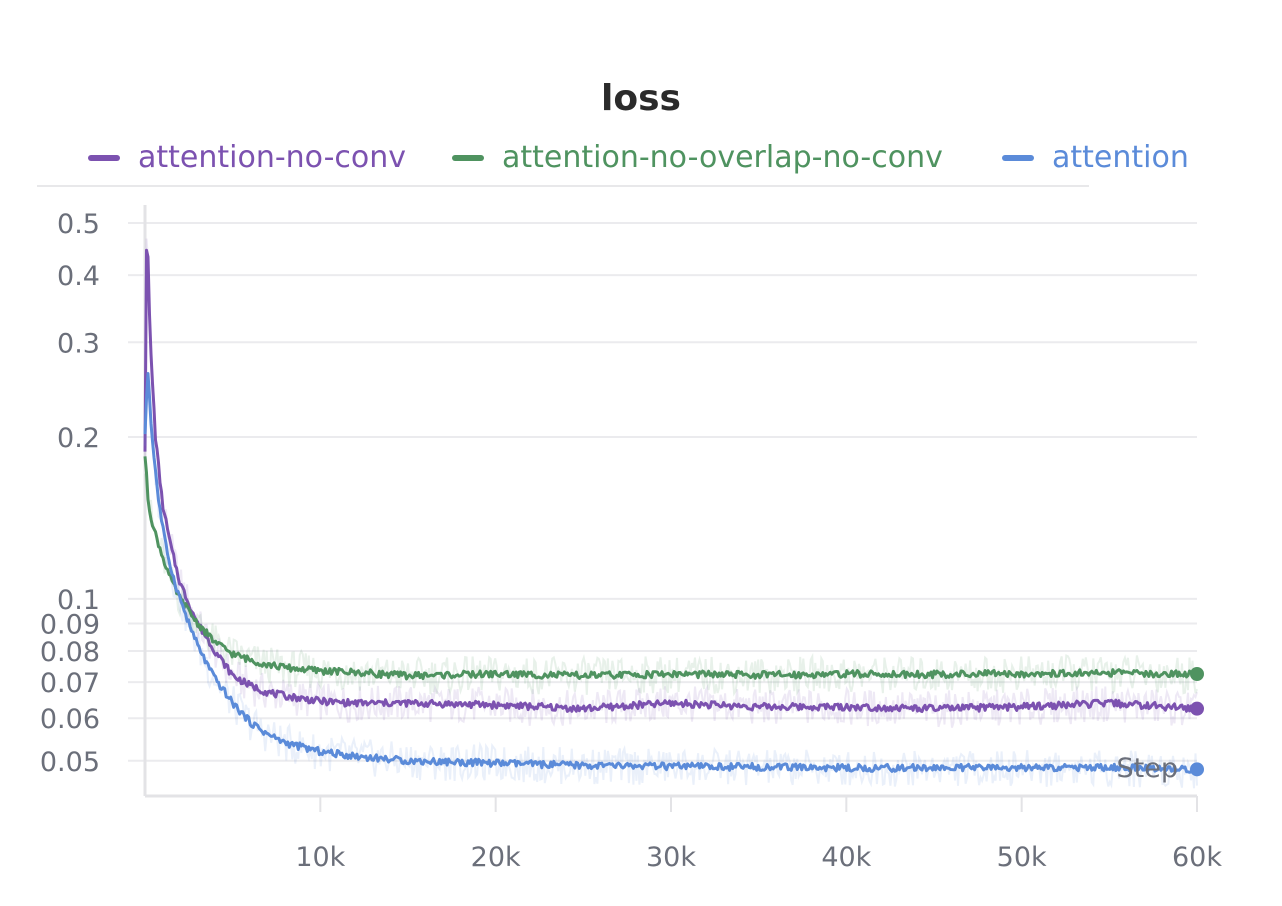  I want to click on y-tick-label: 0.08, so click(70, 652).